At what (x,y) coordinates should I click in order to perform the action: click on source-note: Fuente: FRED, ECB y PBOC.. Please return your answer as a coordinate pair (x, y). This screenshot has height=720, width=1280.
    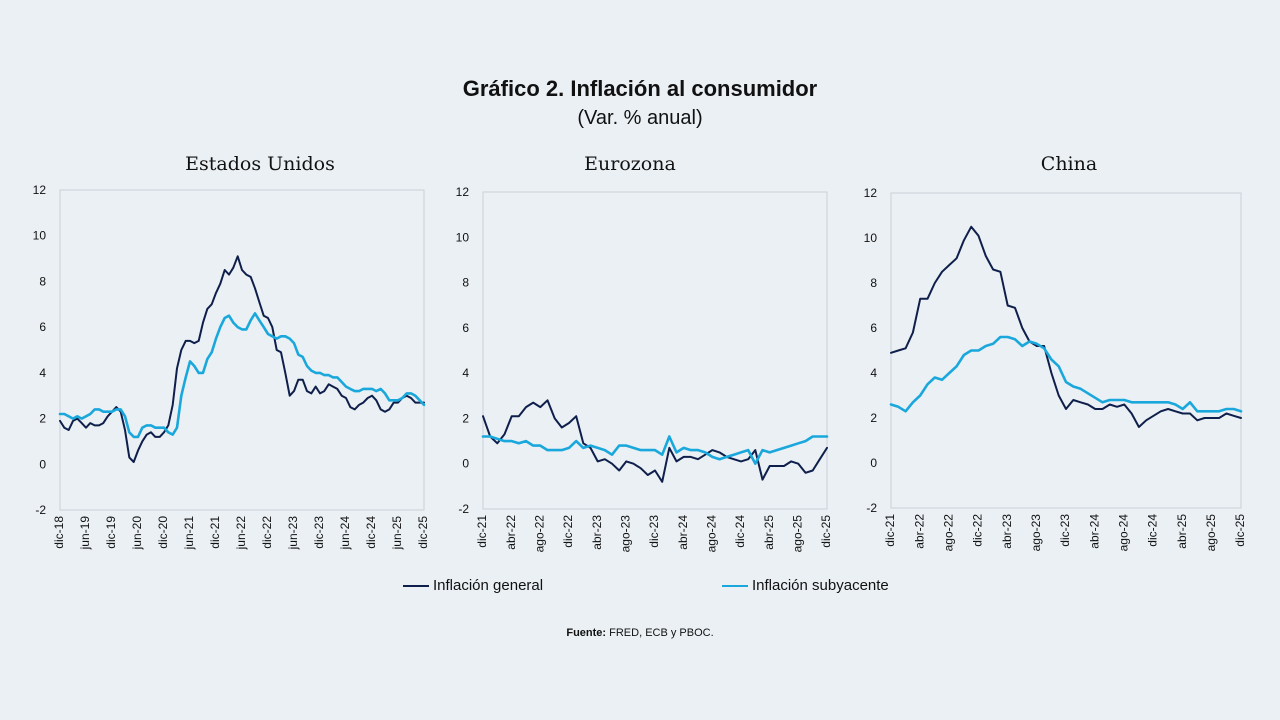
    Looking at the image, I should click on (640, 633).